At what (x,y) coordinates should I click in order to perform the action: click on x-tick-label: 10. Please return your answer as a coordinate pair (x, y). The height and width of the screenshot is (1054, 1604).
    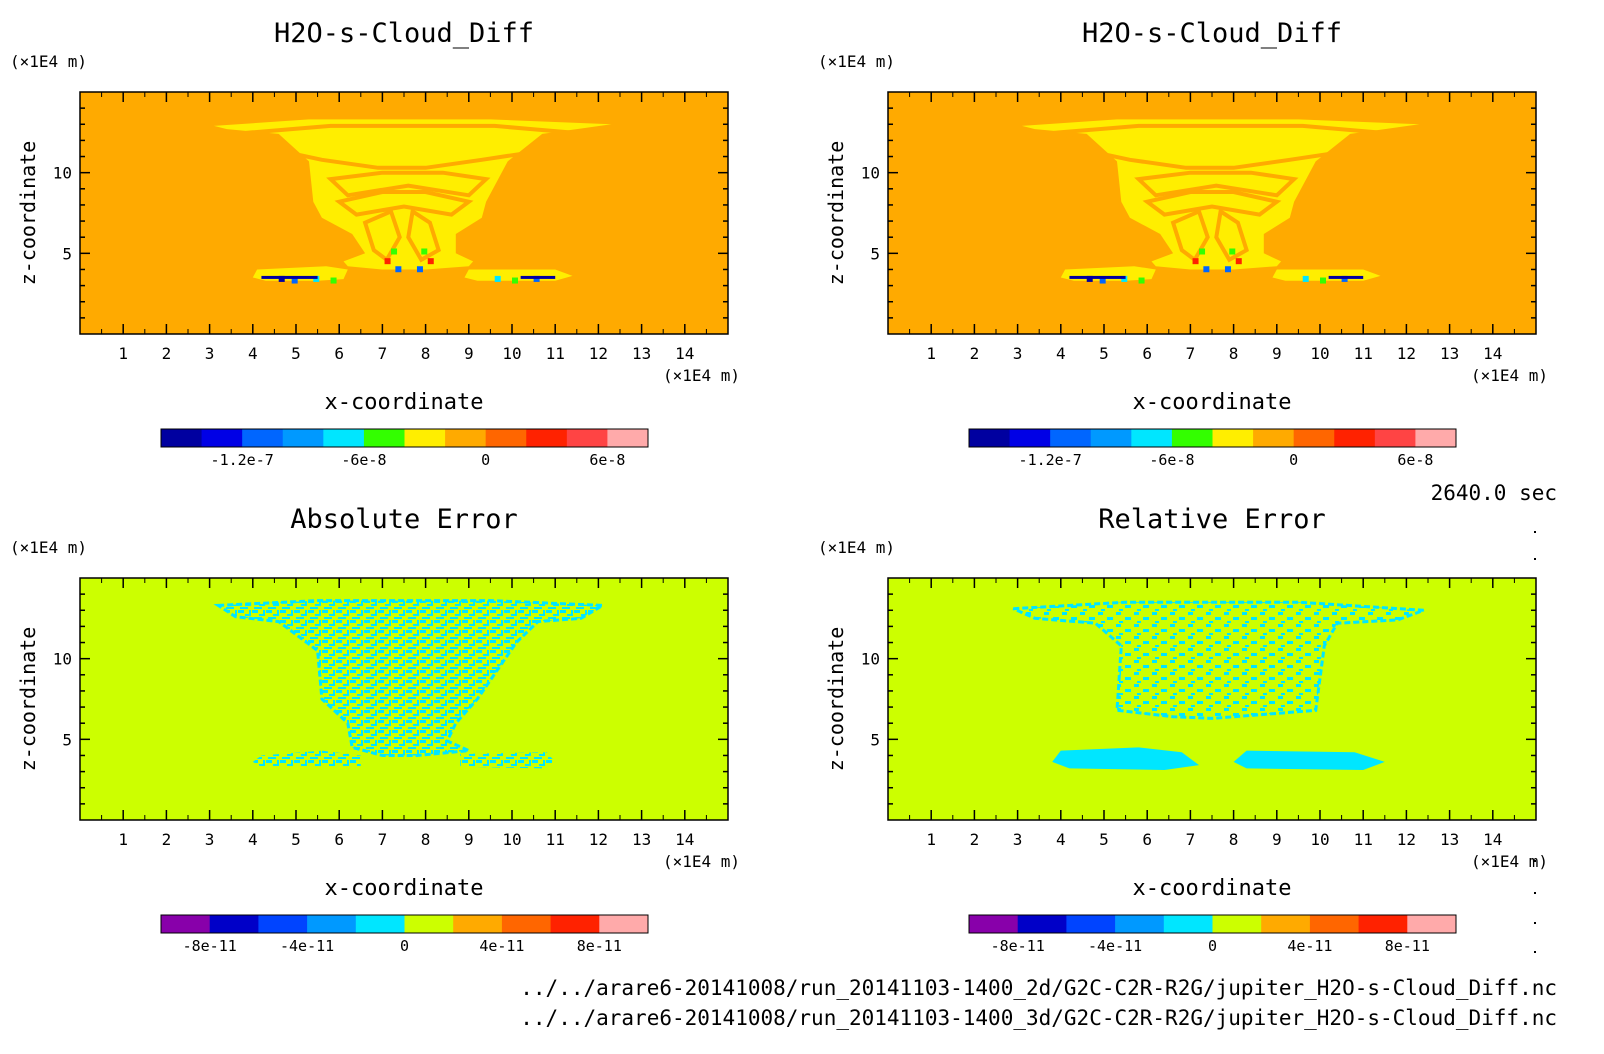
    Looking at the image, I should click on (511, 353).